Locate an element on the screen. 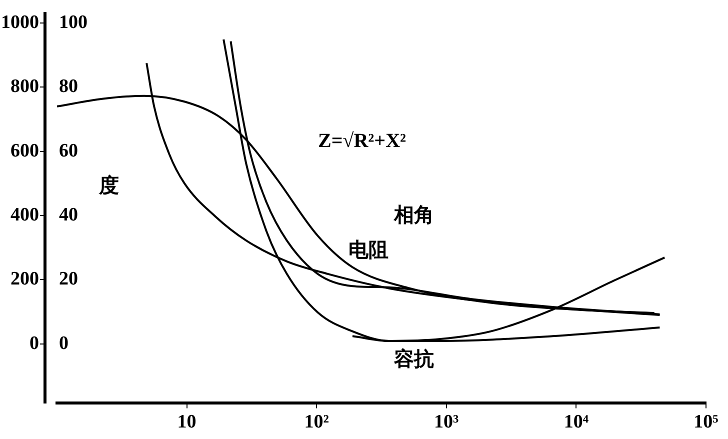  x-tick-label: 10⁵ is located at coordinates (706, 422).